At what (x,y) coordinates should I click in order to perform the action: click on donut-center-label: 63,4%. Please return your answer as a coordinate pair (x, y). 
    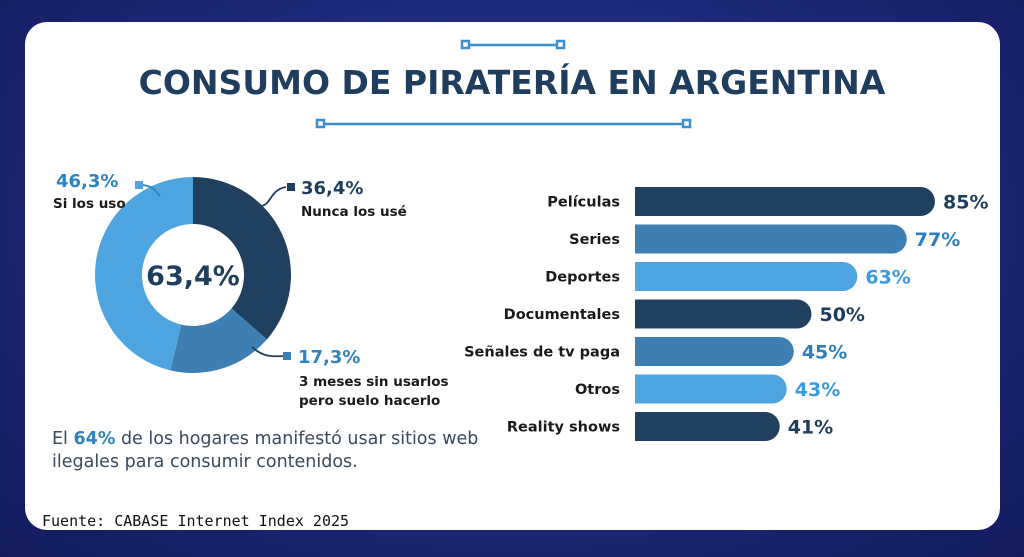
    Looking at the image, I should click on (193, 276).